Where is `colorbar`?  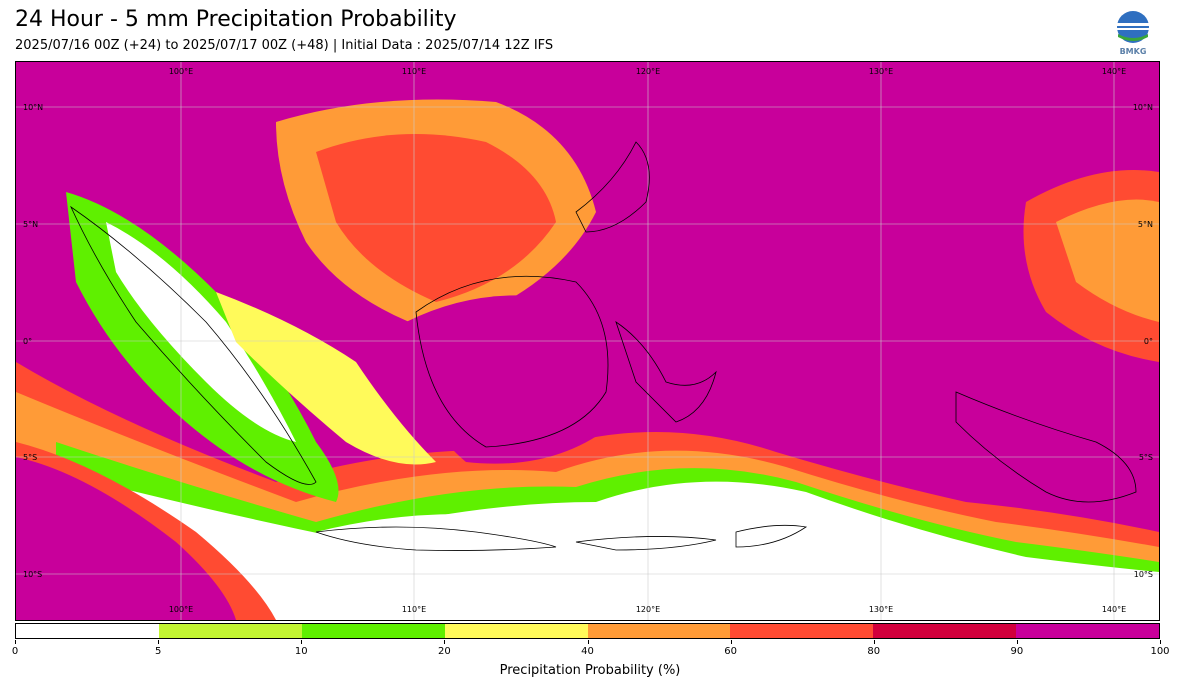 colorbar is located at coordinates (587, 631).